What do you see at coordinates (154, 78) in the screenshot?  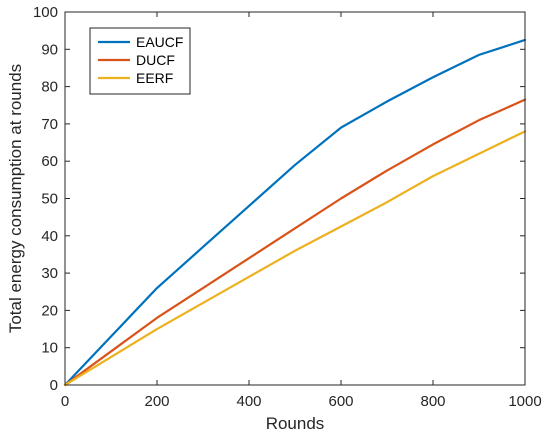 I see `legend-label-eerf: EERF` at bounding box center [154, 78].